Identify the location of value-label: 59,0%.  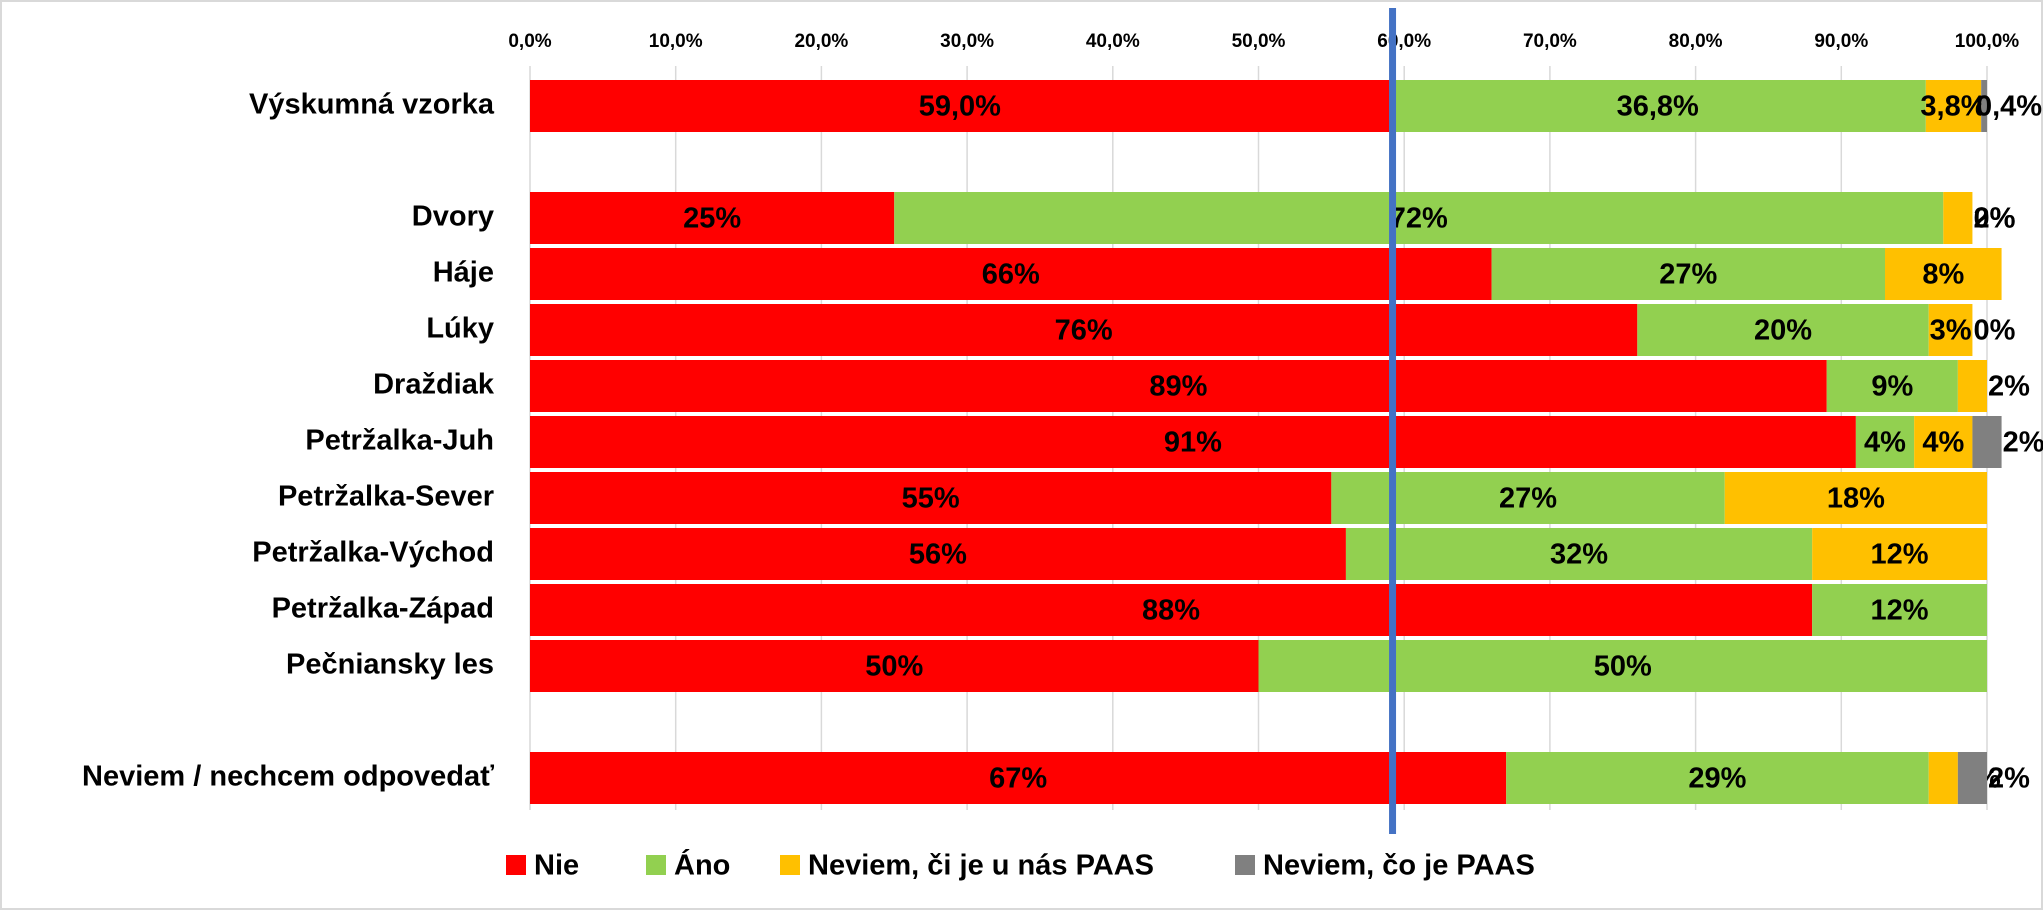
(960, 107).